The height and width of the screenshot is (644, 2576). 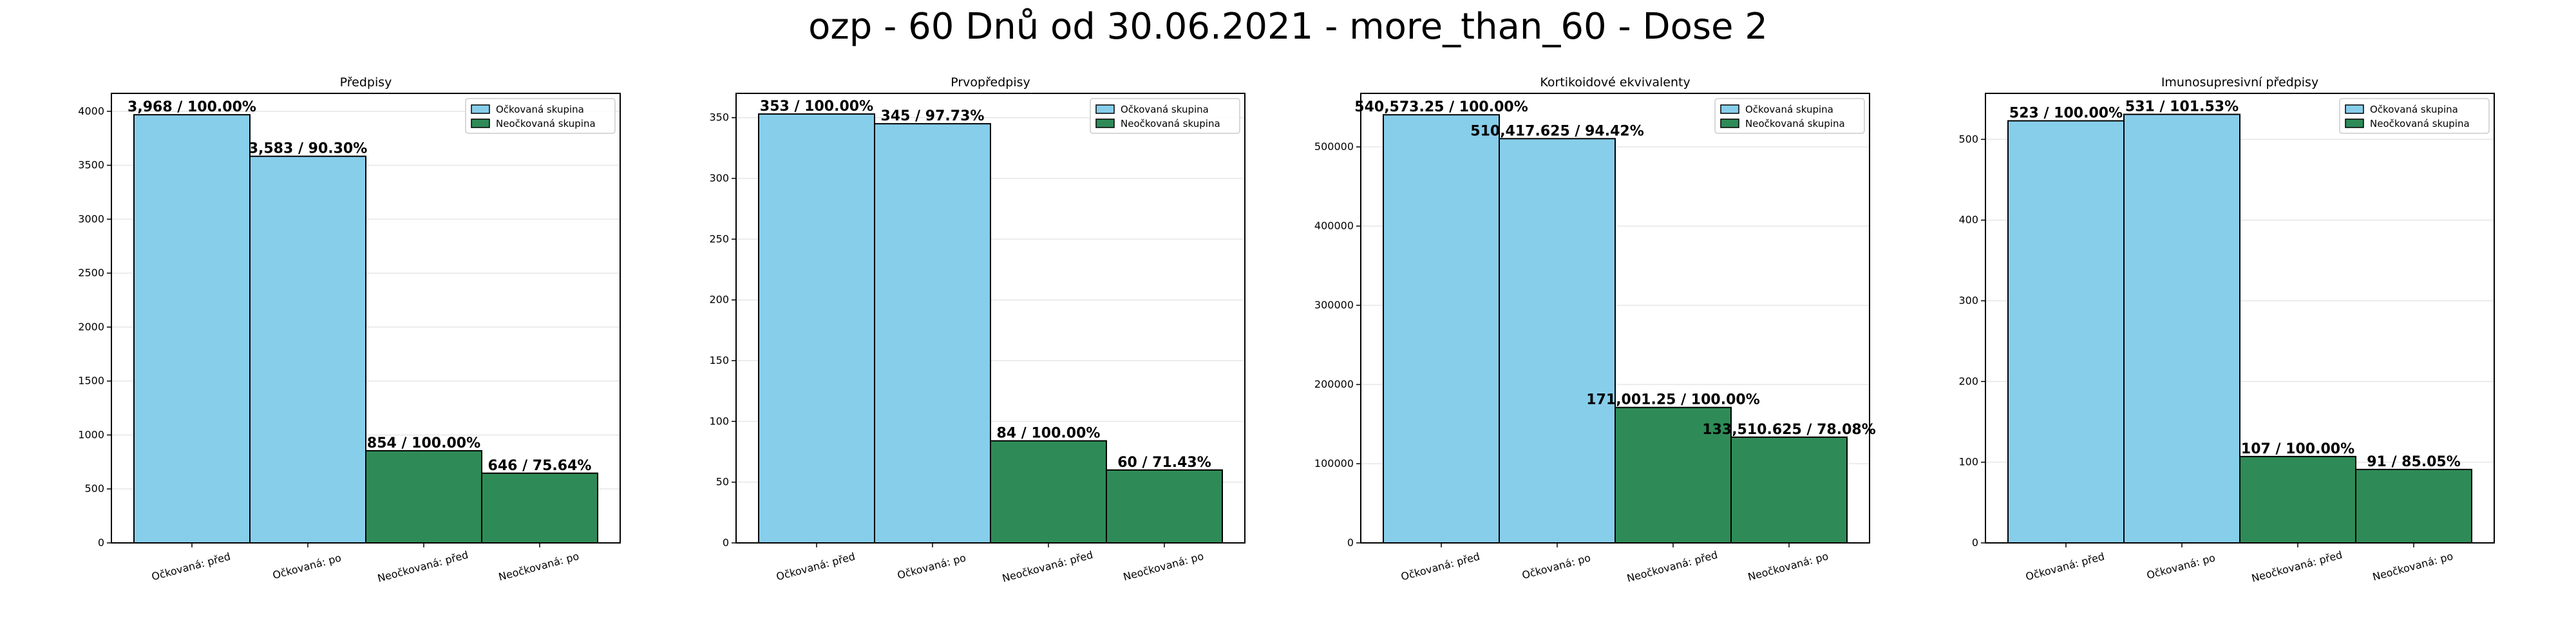 What do you see at coordinates (1968, 381) in the screenshot?
I see `y-tick-label: 200` at bounding box center [1968, 381].